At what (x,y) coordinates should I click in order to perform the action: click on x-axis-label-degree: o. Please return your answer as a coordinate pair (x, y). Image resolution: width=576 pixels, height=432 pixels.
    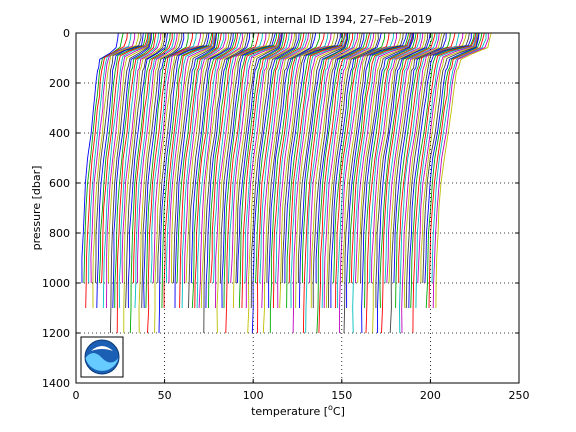
    Looking at the image, I should click on (330, 407).